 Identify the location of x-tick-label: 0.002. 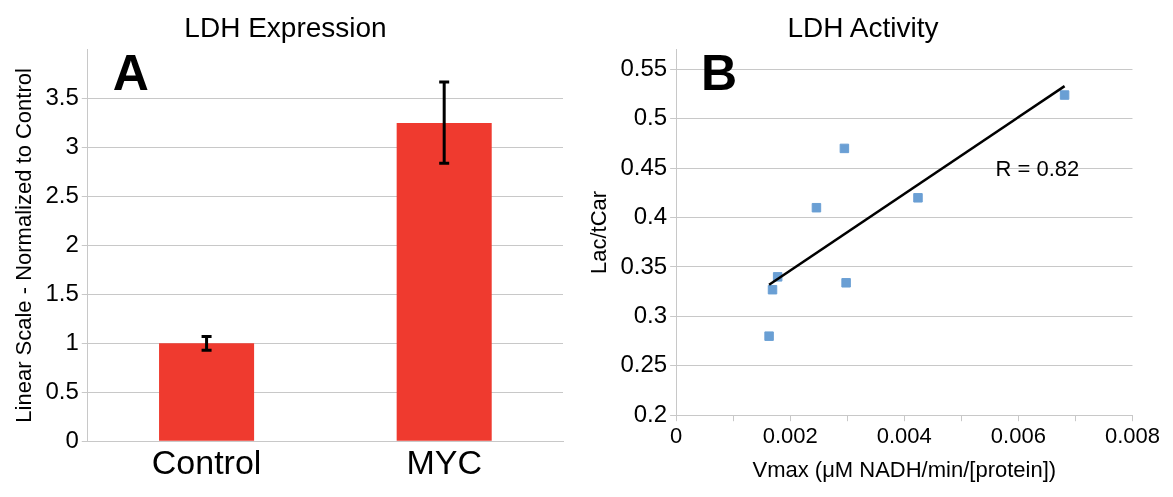
(790, 436).